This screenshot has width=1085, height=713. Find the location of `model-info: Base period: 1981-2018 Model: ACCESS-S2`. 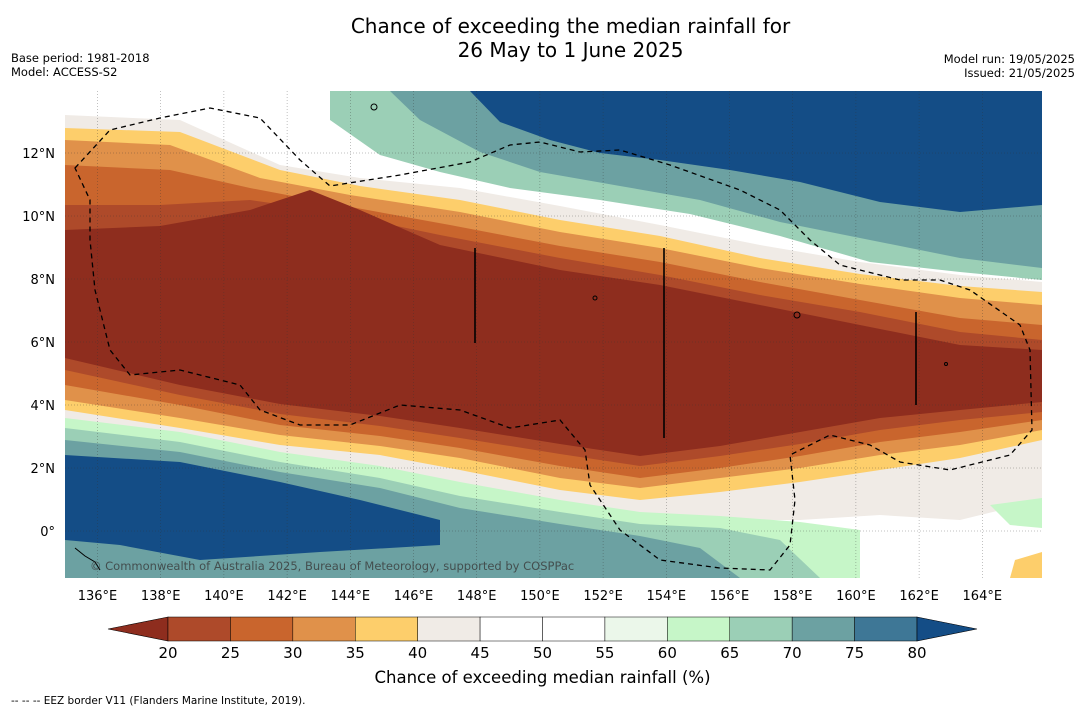

model-info: Base period: 1981-2018 Model: ACCESS-S2 is located at coordinates (80, 65).